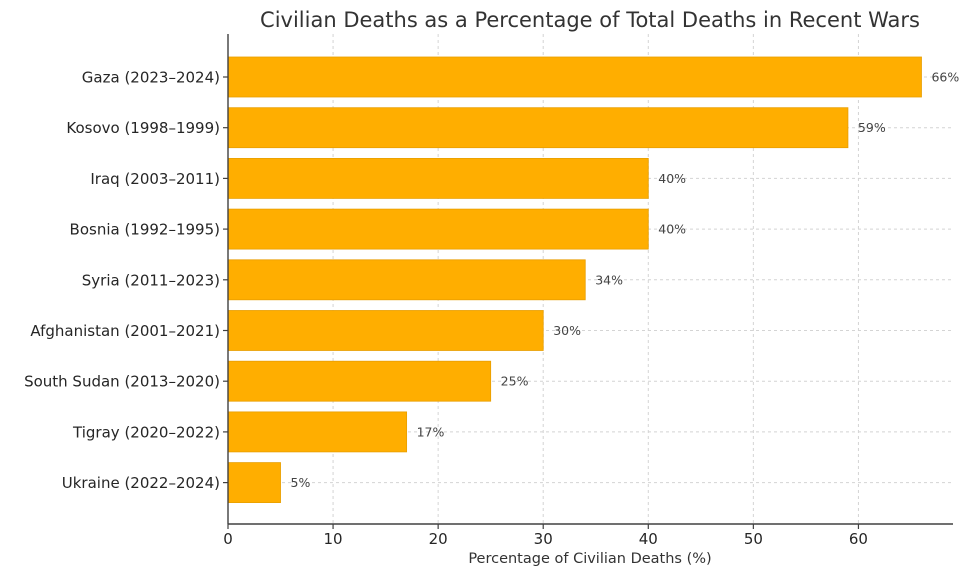 The height and width of the screenshot is (577, 968). Describe the element at coordinates (143, 128) in the screenshot. I see `y-tick-label: Kosovo (1998–1999)` at that location.